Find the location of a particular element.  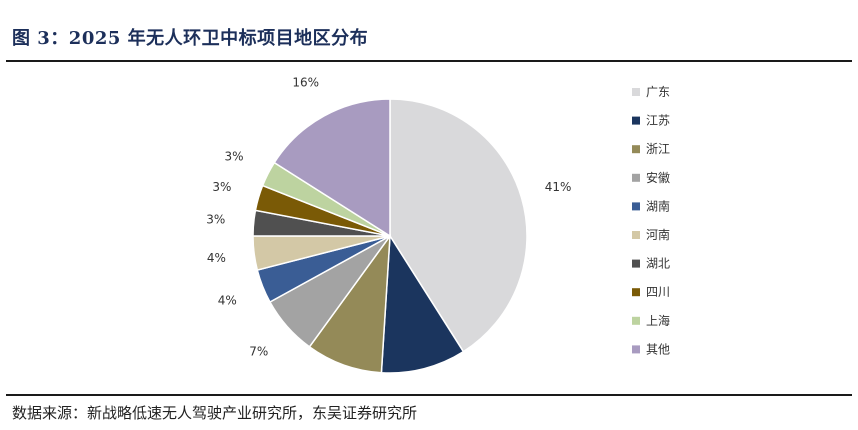

legend-label: 湖北 is located at coordinates (658, 263).